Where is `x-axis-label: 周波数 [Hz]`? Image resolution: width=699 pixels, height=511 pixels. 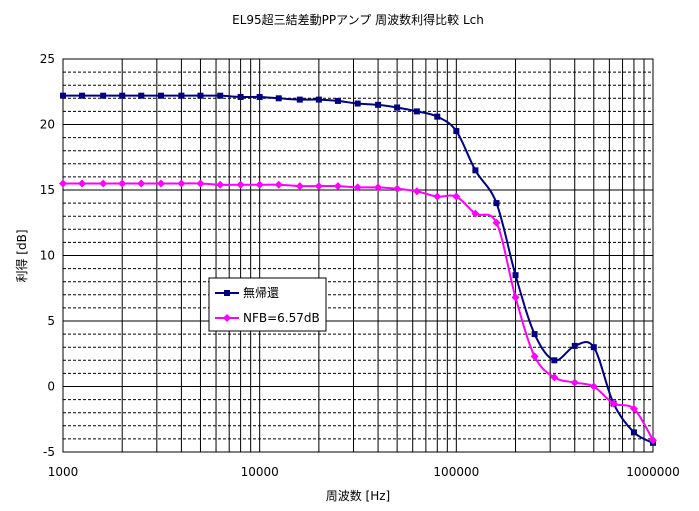 x-axis-label: 周波数 [Hz] is located at coordinates (358, 495).